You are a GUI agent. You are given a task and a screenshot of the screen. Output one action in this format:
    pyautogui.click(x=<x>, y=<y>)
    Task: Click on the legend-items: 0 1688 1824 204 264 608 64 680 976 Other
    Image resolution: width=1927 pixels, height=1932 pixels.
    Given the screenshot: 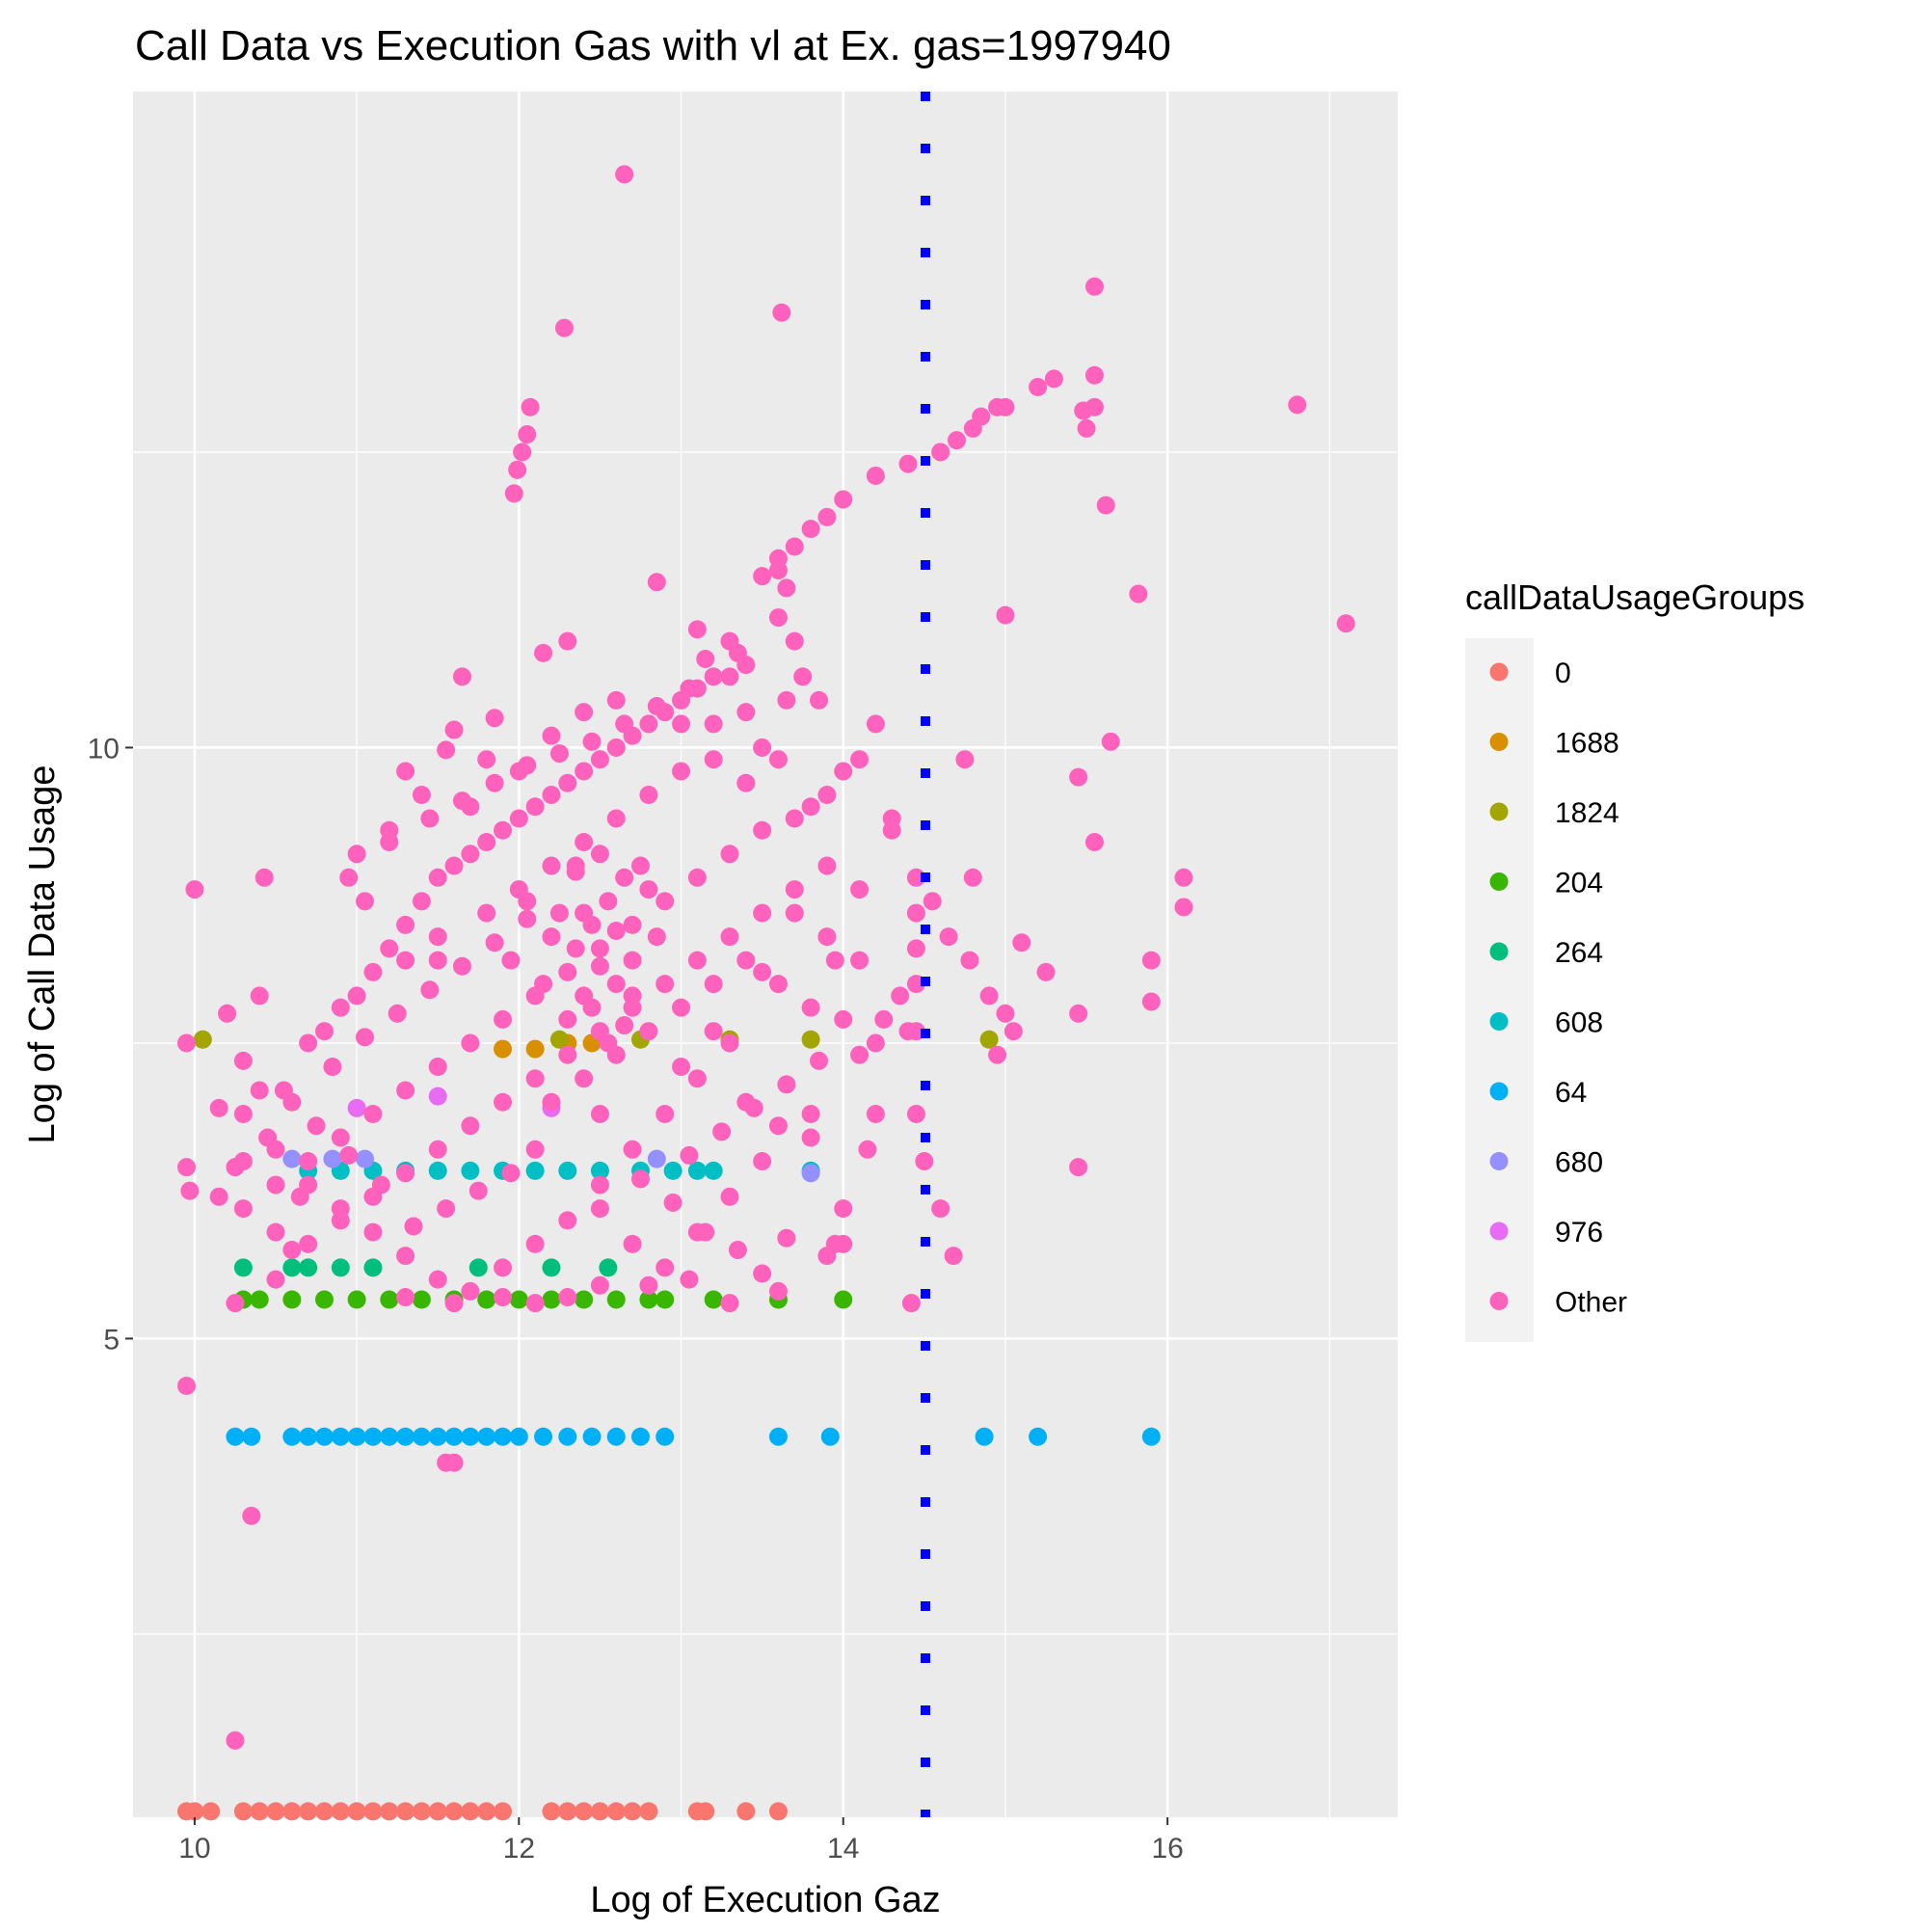 What is the action you would take?
    pyautogui.click(x=1558, y=988)
    